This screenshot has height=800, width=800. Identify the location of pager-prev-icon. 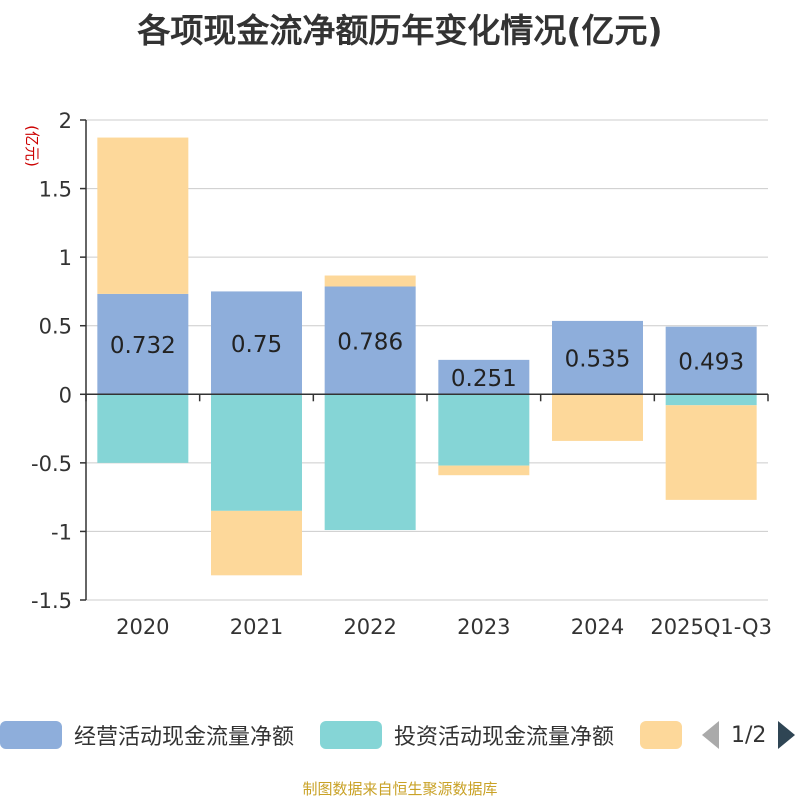
(710, 735).